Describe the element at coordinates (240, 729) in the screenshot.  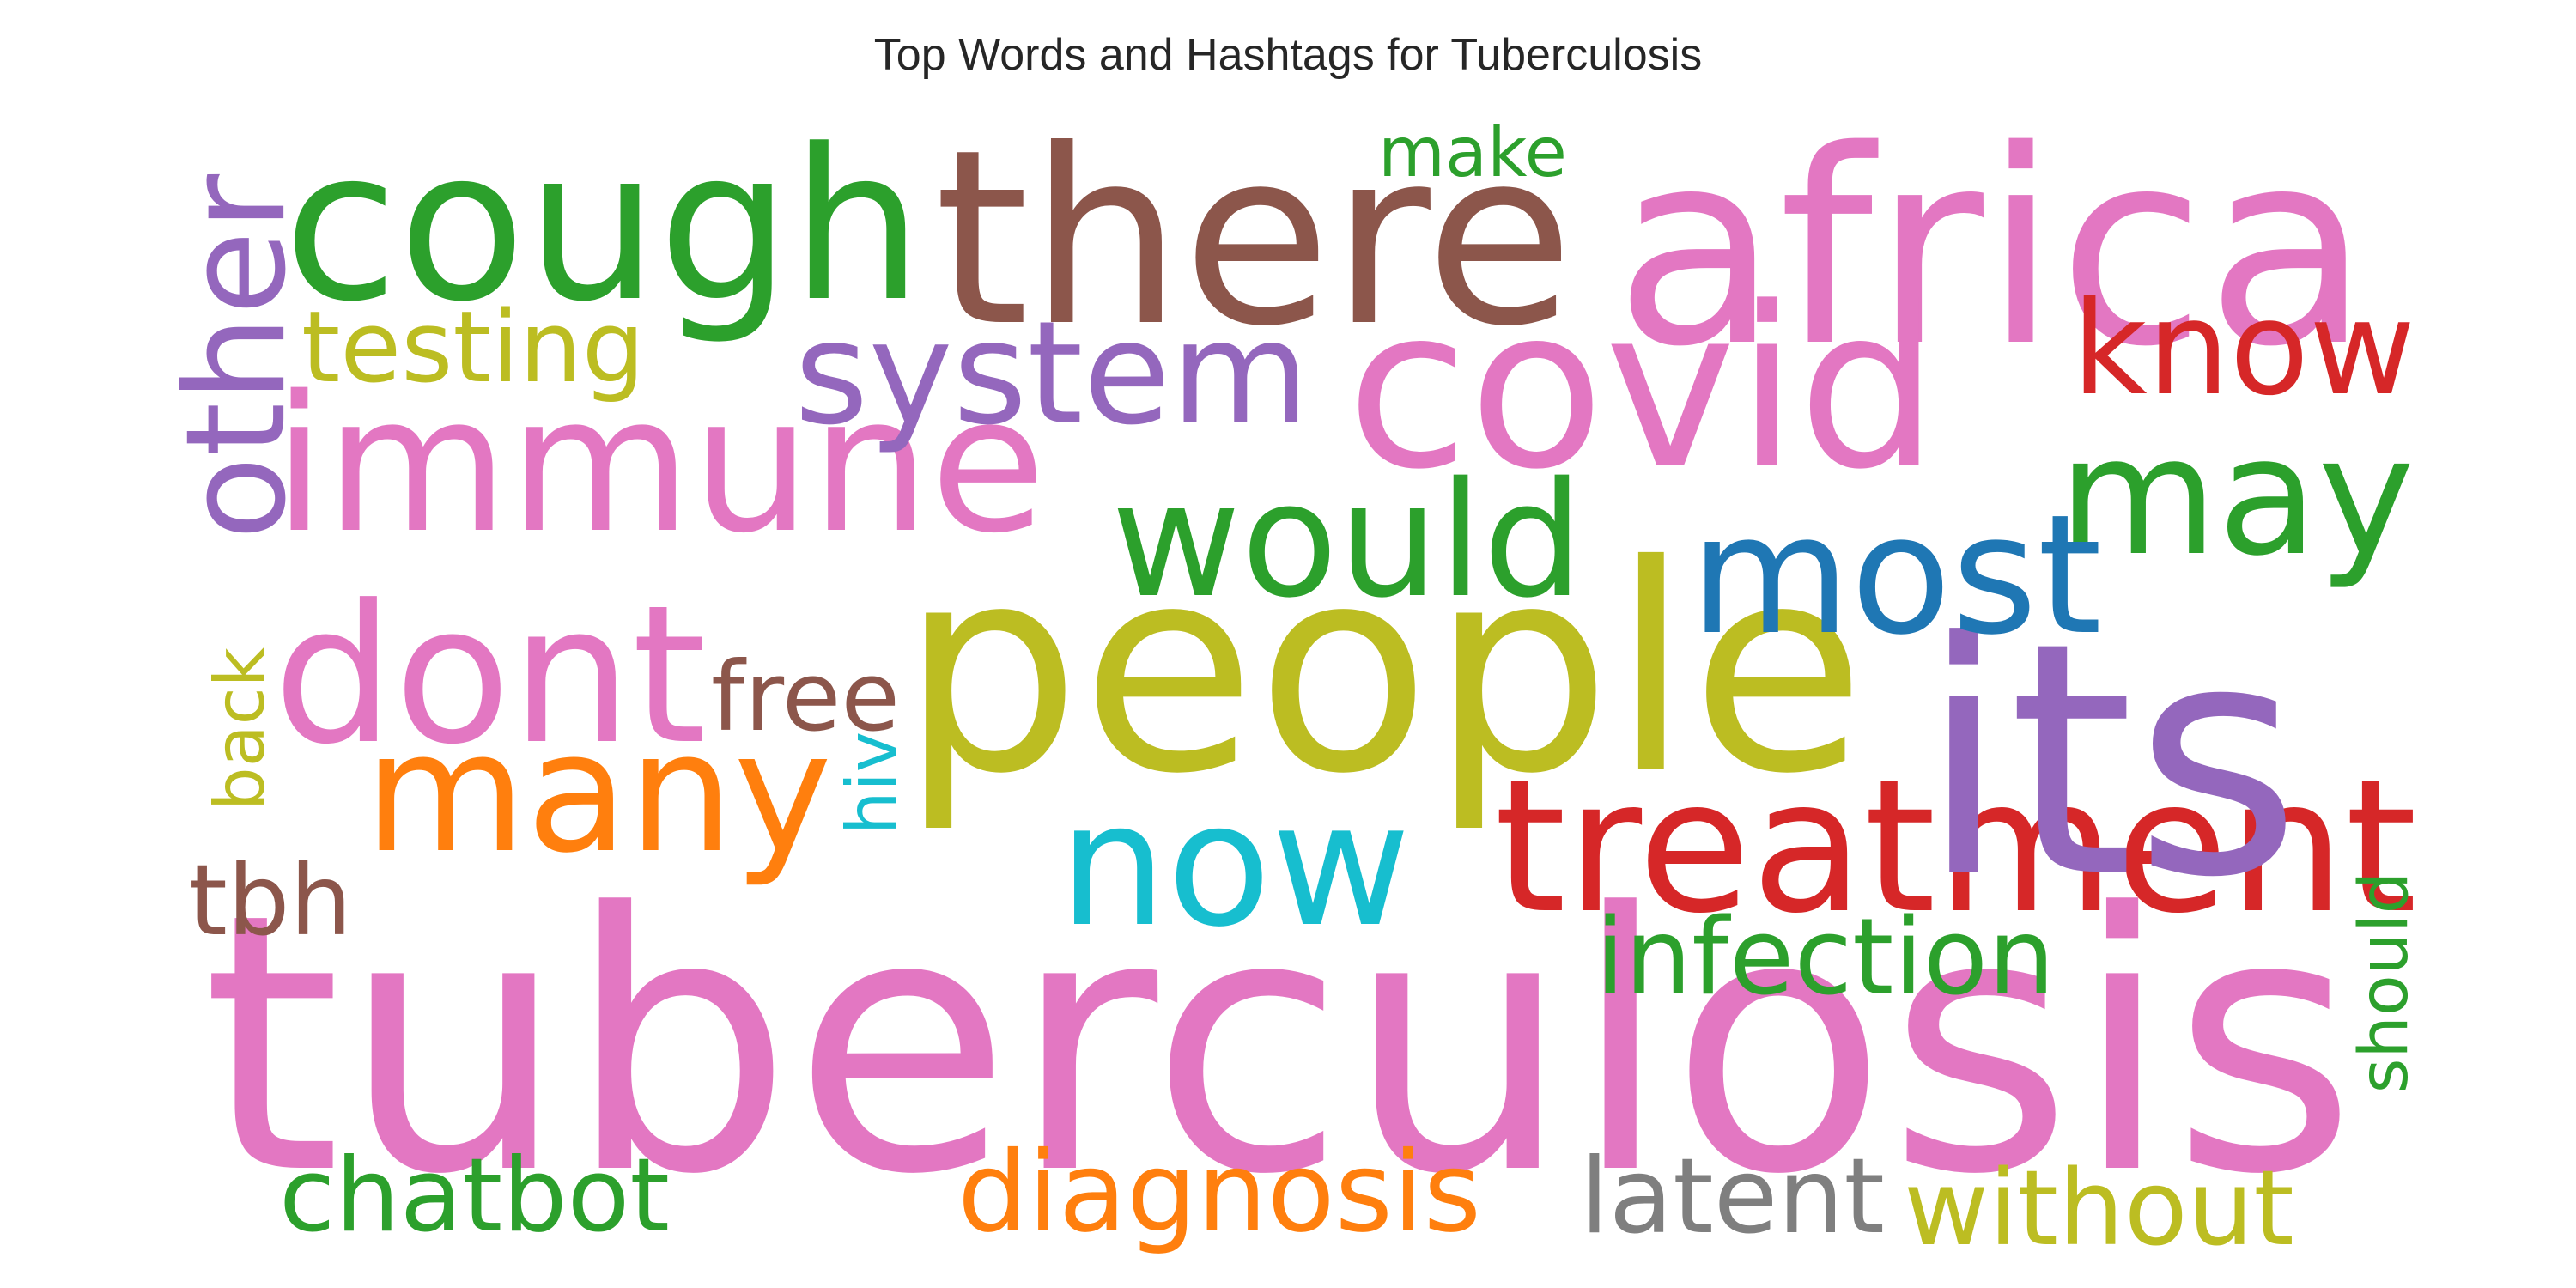
I see `word-back: back` at that location.